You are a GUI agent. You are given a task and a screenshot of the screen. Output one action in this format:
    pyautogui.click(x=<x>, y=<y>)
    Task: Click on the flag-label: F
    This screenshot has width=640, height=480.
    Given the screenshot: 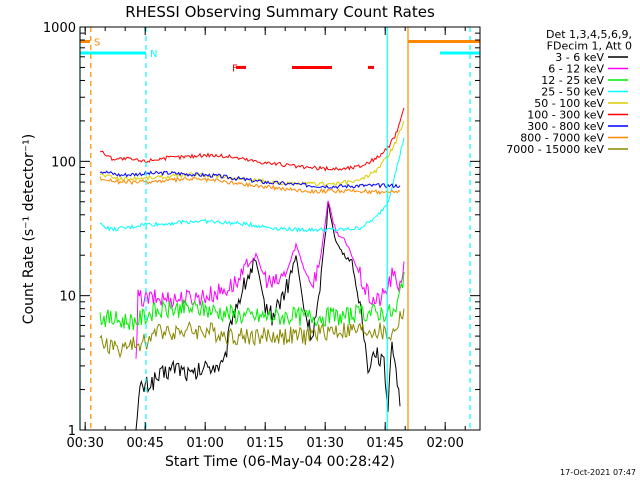 What is the action you would take?
    pyautogui.click(x=235, y=68)
    